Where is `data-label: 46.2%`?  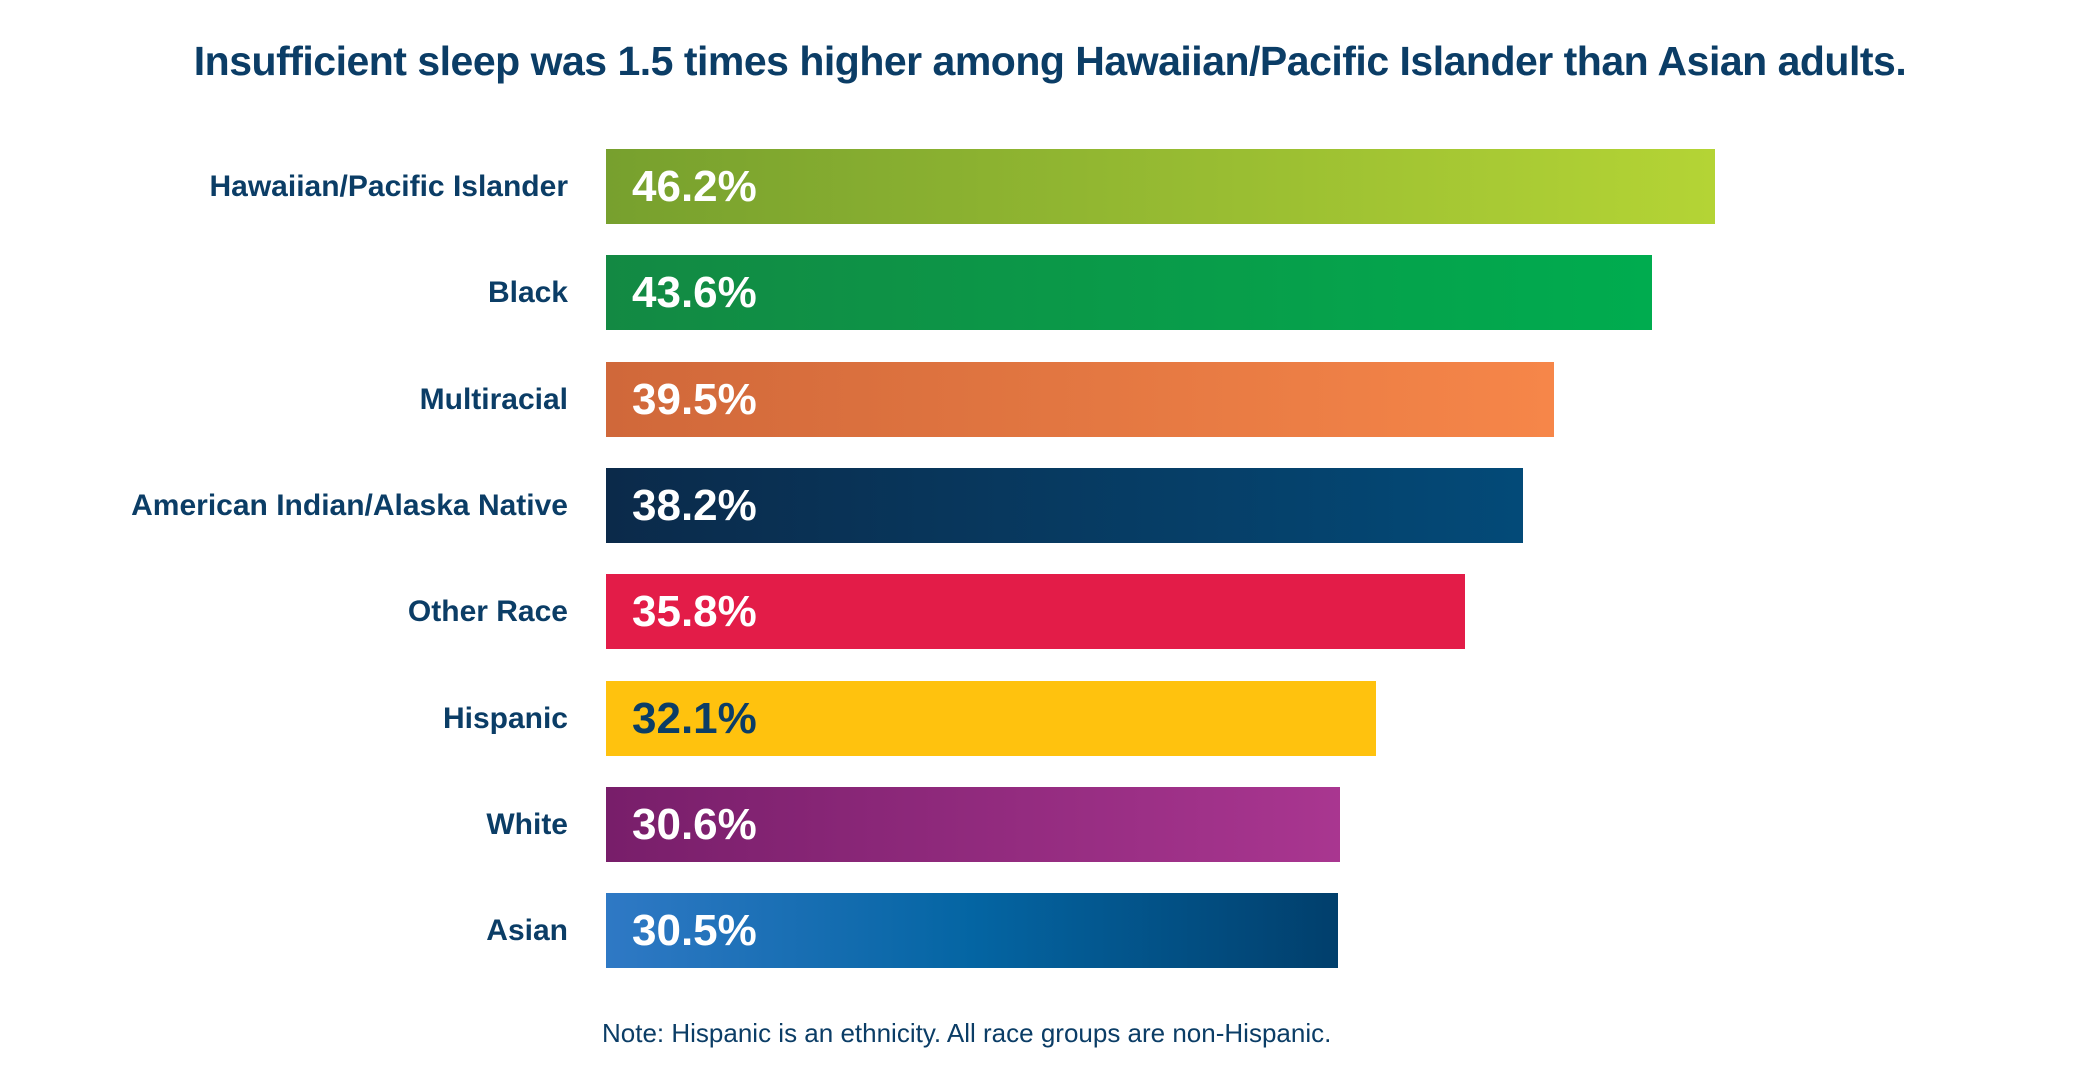 data-label: 46.2% is located at coordinates (694, 186).